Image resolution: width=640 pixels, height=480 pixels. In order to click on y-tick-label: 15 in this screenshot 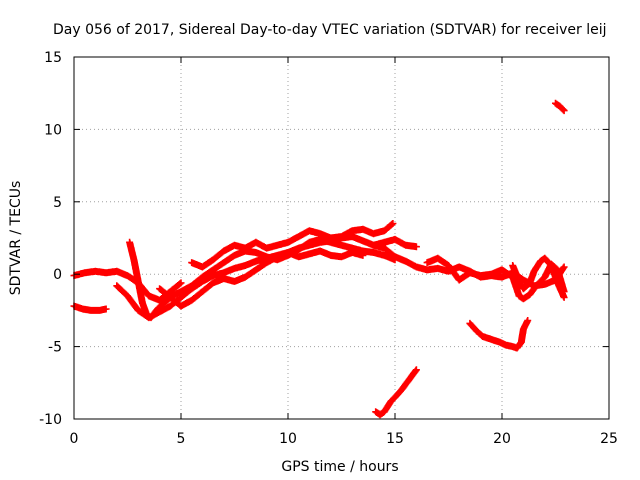, I will do `click(53, 58)`.